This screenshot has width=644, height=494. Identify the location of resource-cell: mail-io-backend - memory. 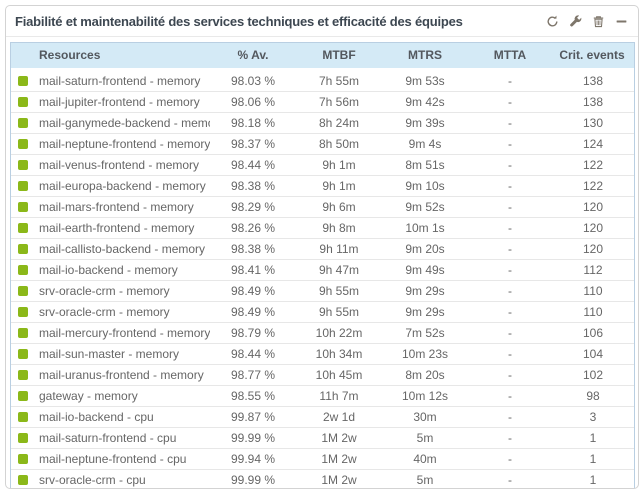
(110, 269).